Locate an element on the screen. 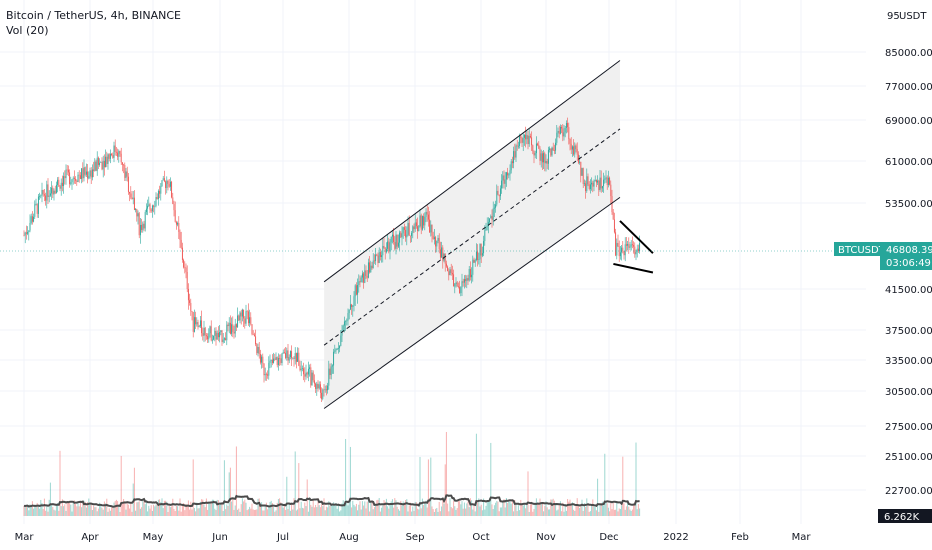 The image size is (932, 550). channel-upper-line is located at coordinates (472, 171).